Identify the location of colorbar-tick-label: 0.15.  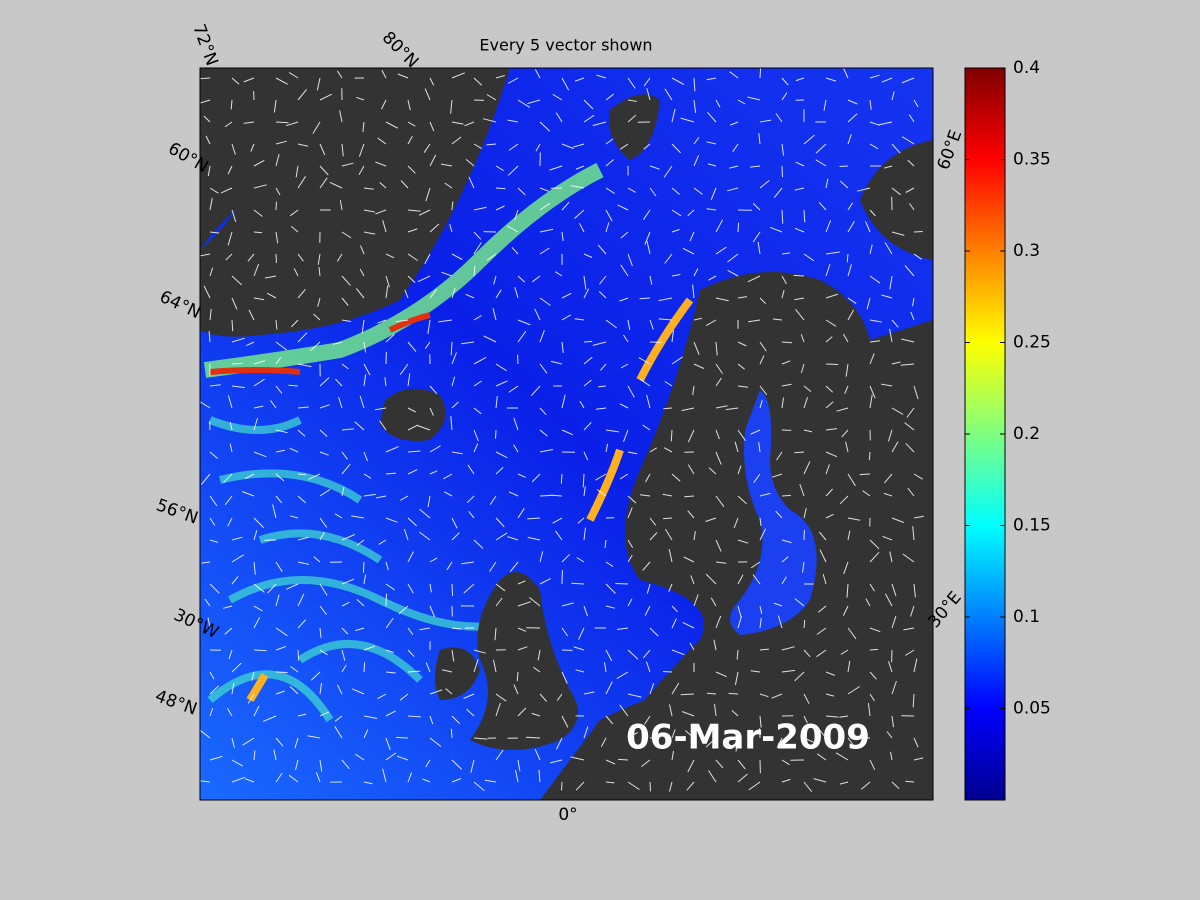
(1032, 526).